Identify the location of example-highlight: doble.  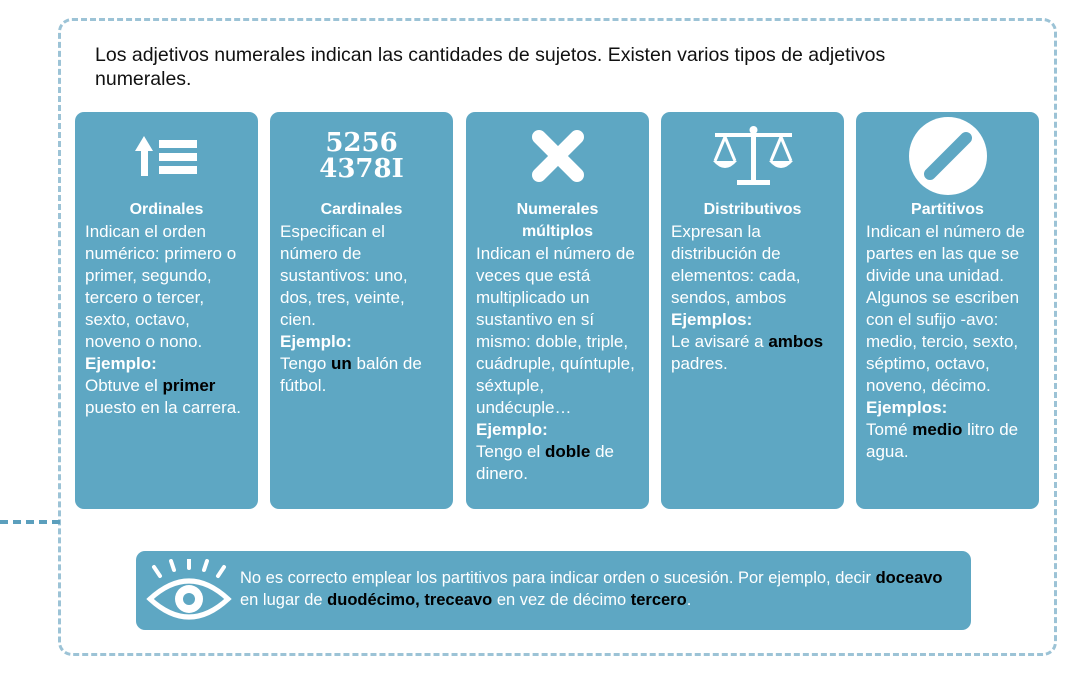
(568, 451).